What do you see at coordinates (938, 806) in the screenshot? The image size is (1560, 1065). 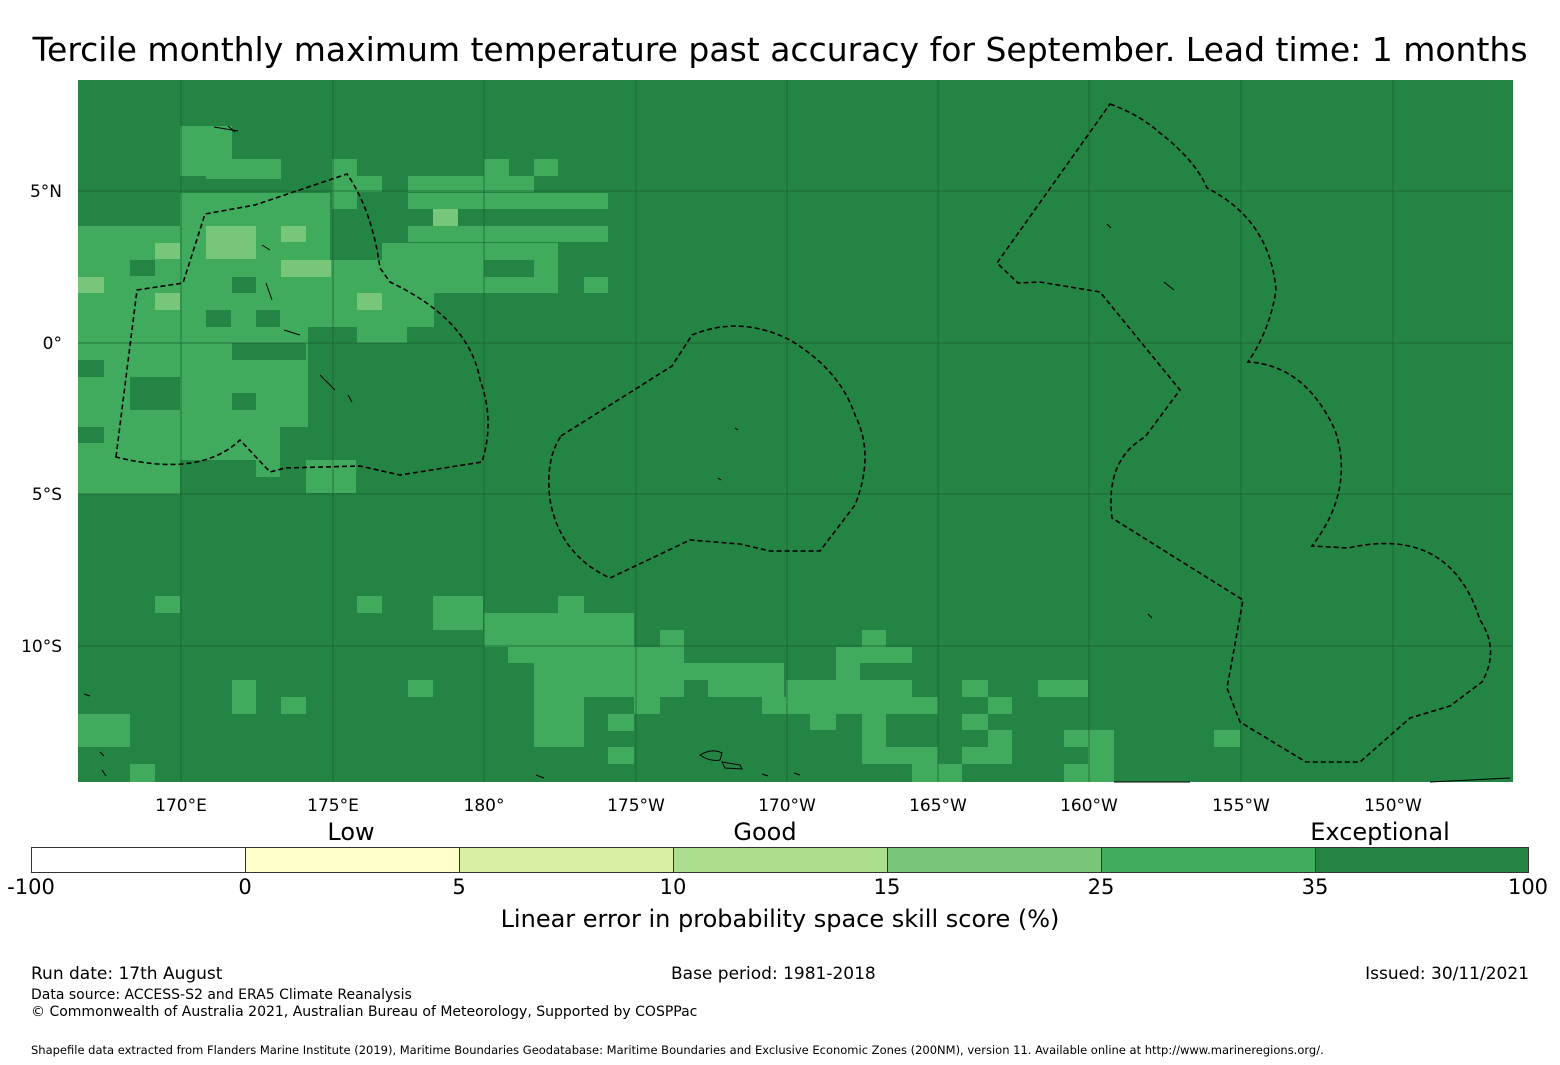 I see `lon-tick-label: 165°W` at bounding box center [938, 806].